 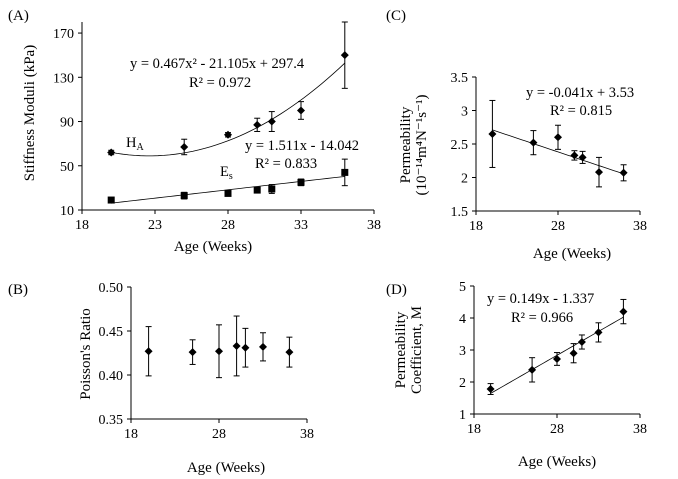 I want to click on panel-d-label: (D), so click(x=396, y=290).